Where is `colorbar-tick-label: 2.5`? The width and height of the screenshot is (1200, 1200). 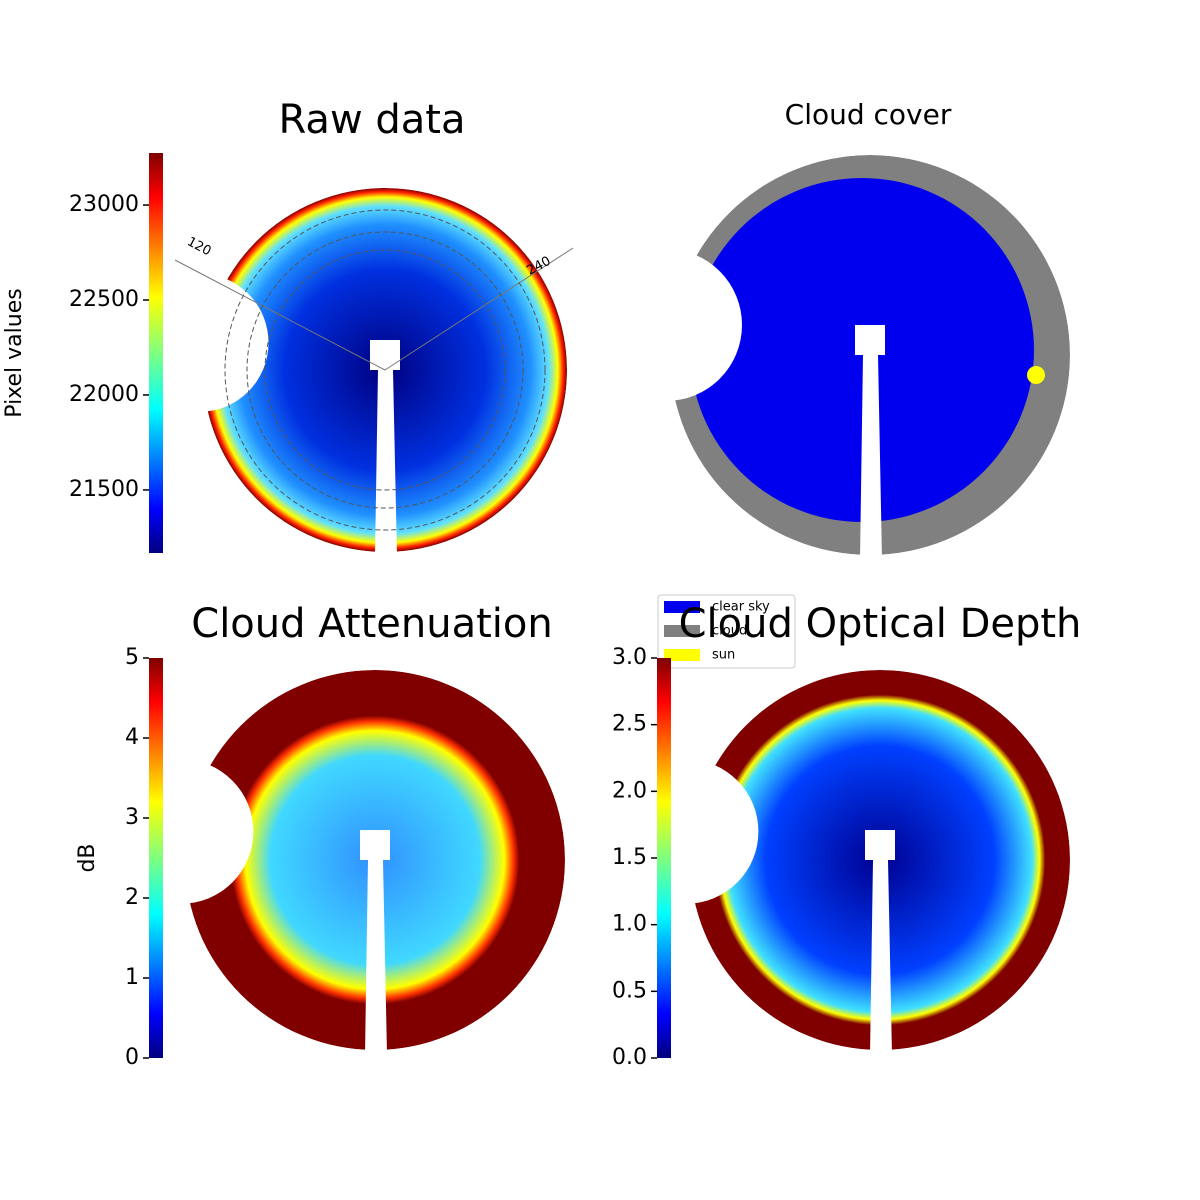
colorbar-tick-label: 2.5 is located at coordinates (629, 724).